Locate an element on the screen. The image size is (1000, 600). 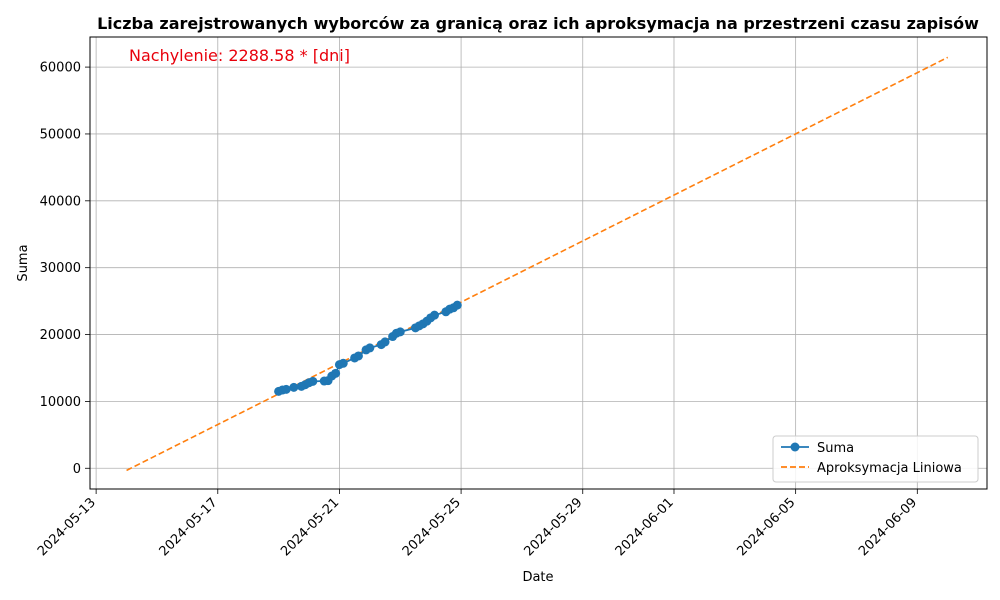
y-tick-label: 60000 is located at coordinates (60, 68).